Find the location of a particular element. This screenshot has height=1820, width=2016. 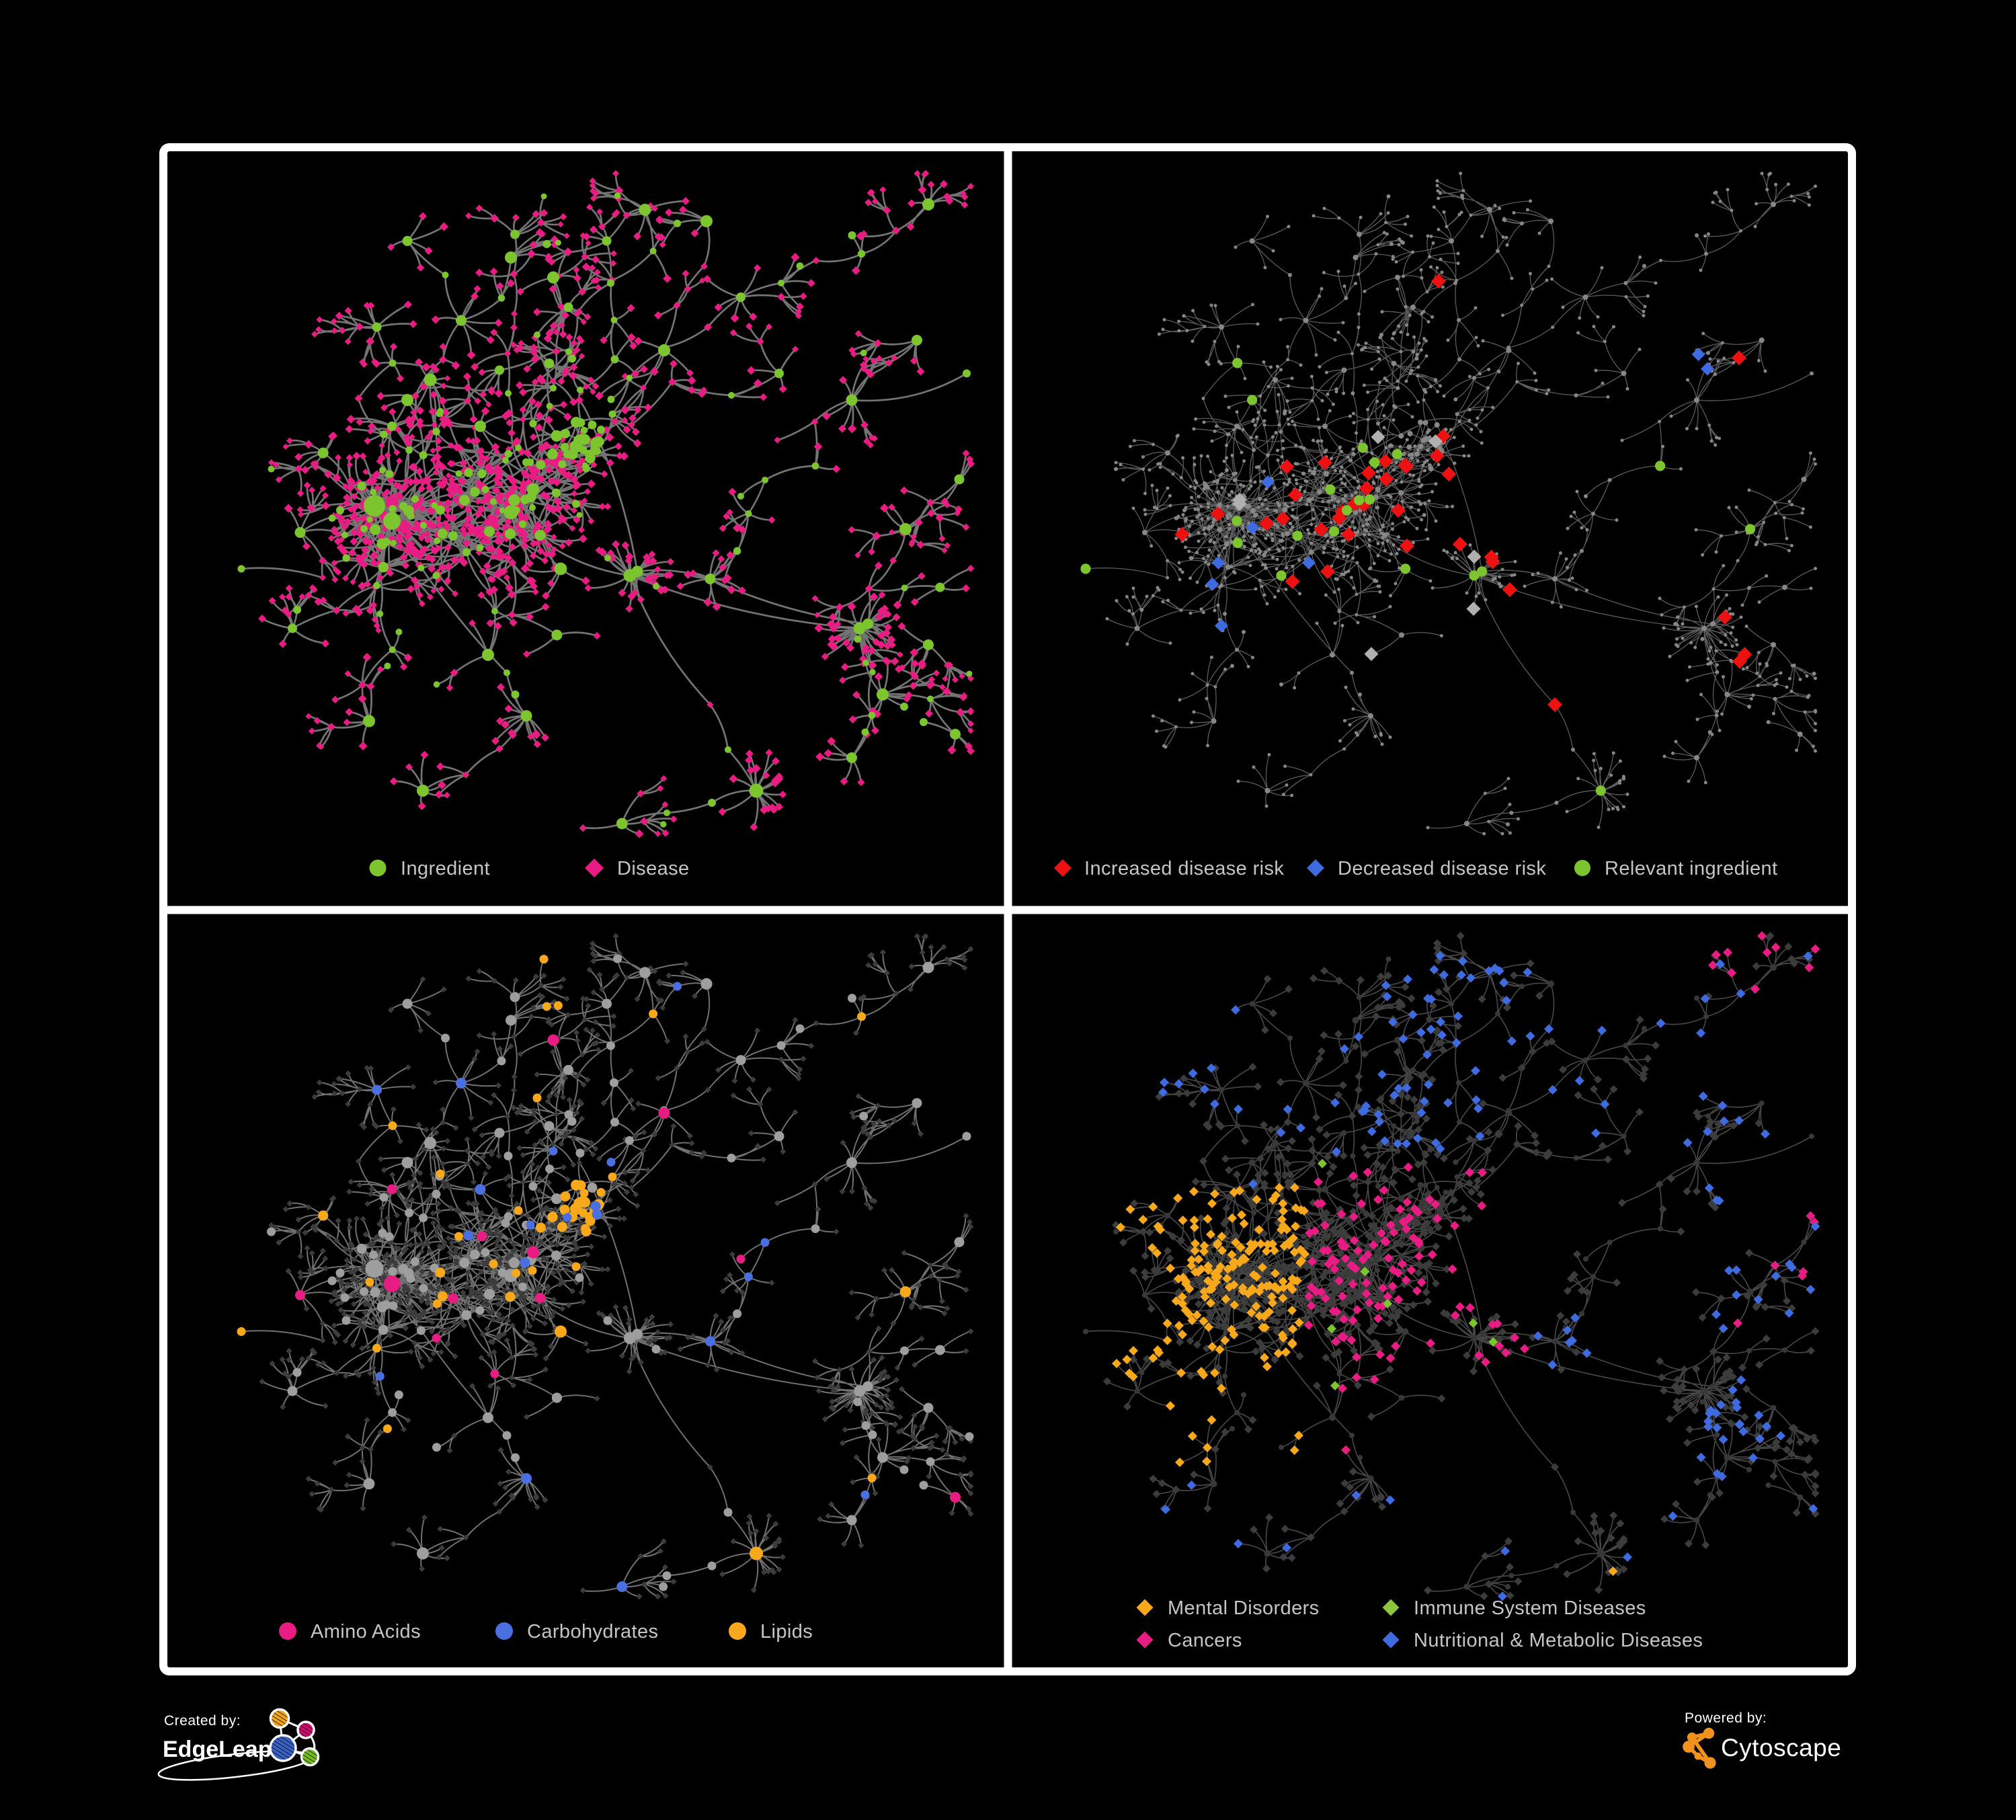

svg-text: Immune System Diseases is located at coordinates (1530, 1608).